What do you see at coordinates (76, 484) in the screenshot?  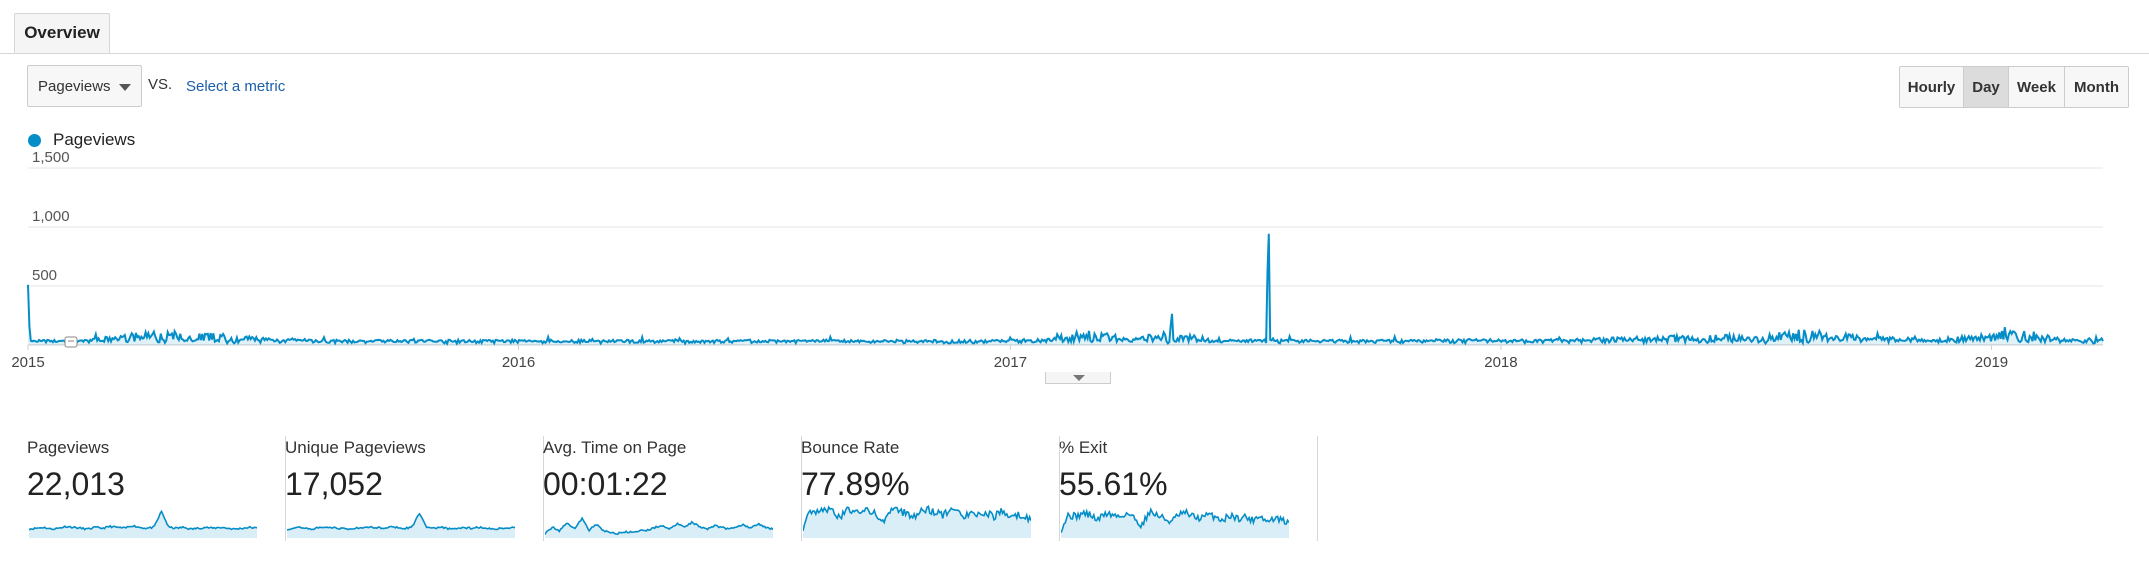 I see `scorecard-value: 22,013` at bounding box center [76, 484].